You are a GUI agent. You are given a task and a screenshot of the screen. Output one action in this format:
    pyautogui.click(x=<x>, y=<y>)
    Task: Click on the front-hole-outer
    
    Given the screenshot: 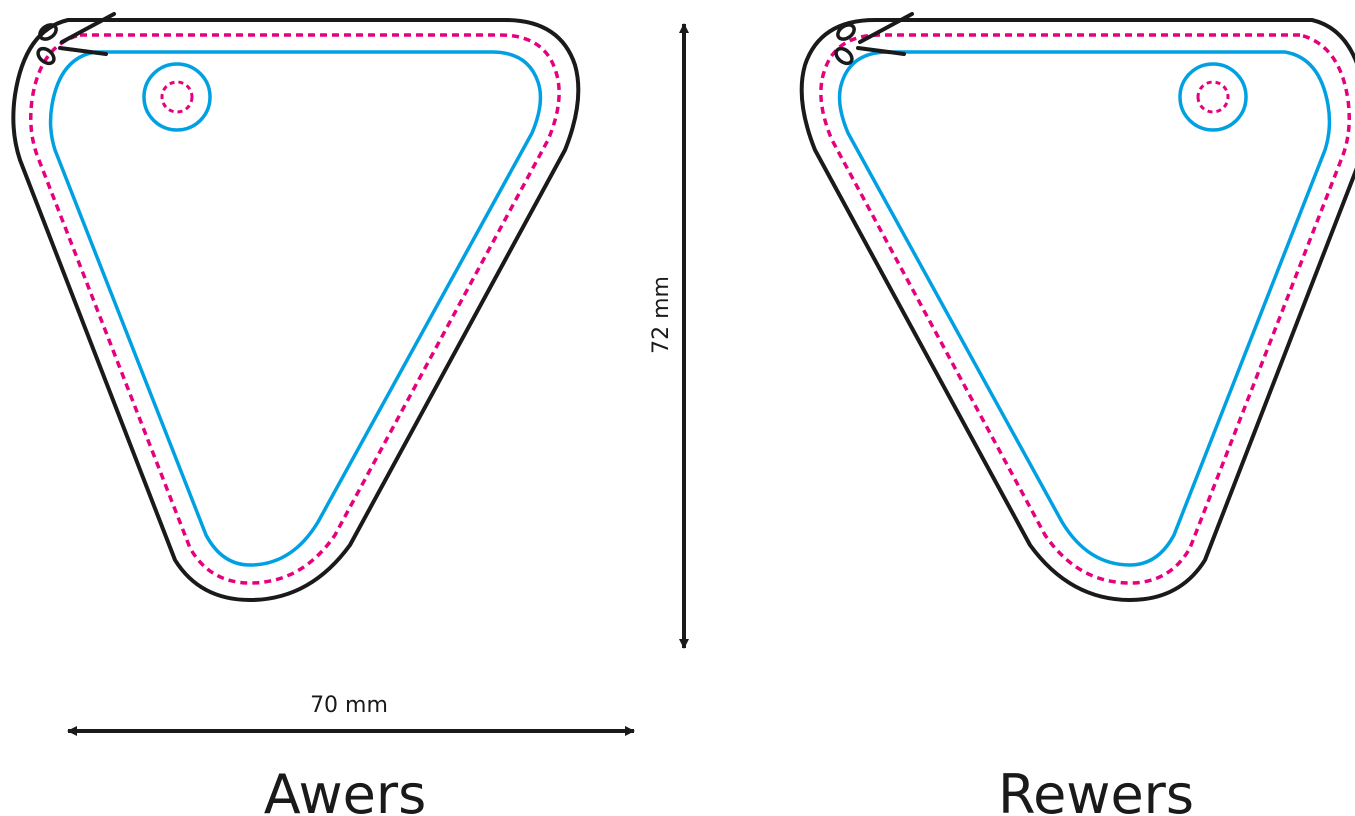 What is the action you would take?
    pyautogui.click(x=177, y=97)
    